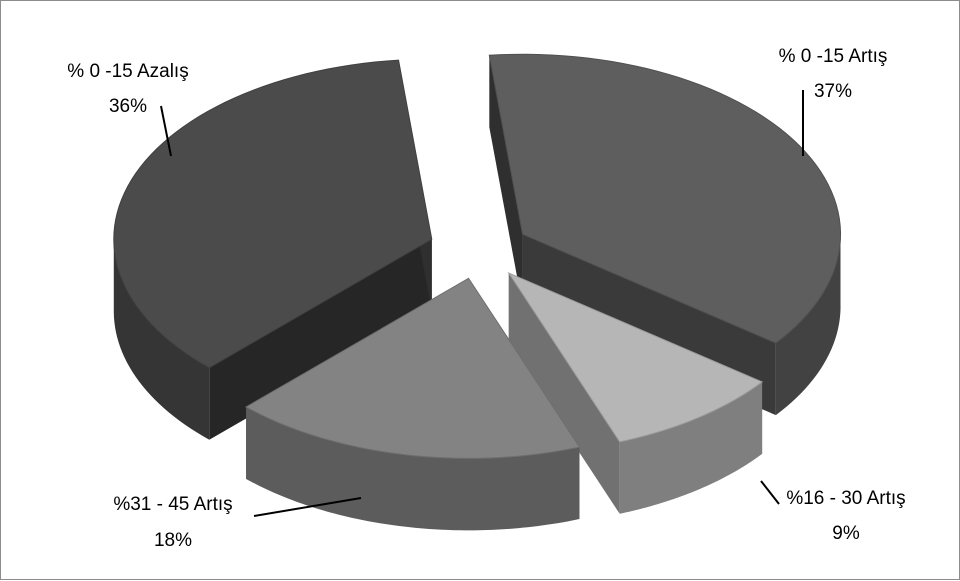  I want to click on slice-category-label: % 0 -15 Azalış, so click(127, 71).